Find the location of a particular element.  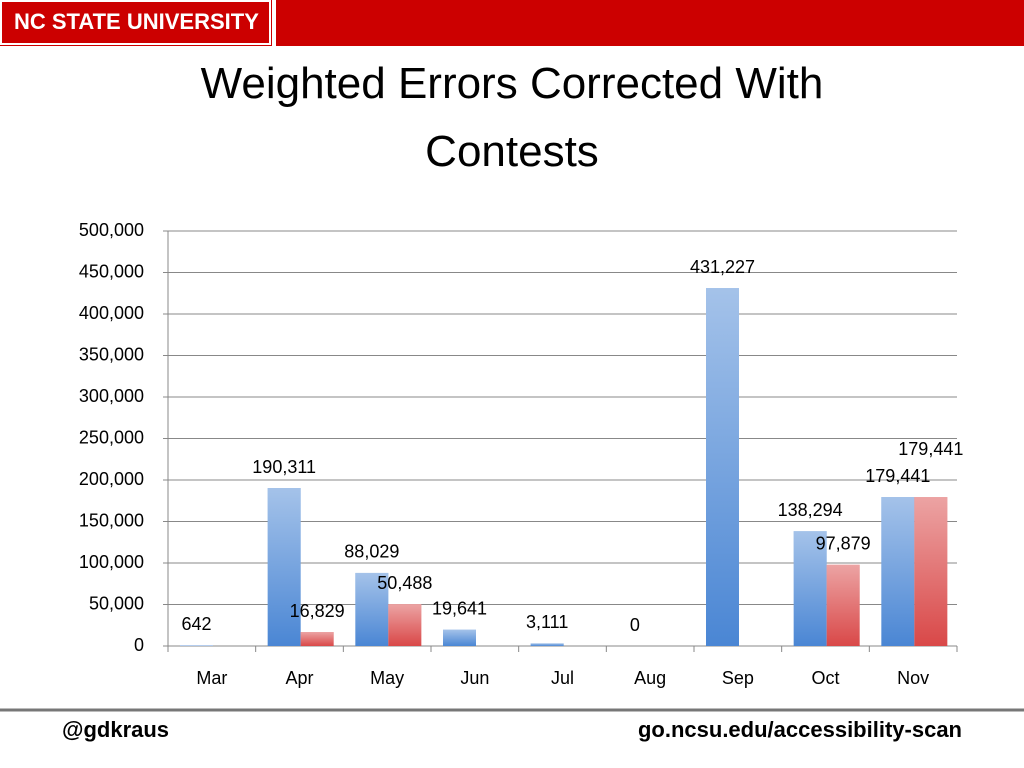

x-tick-label: Jul is located at coordinates (562, 678).